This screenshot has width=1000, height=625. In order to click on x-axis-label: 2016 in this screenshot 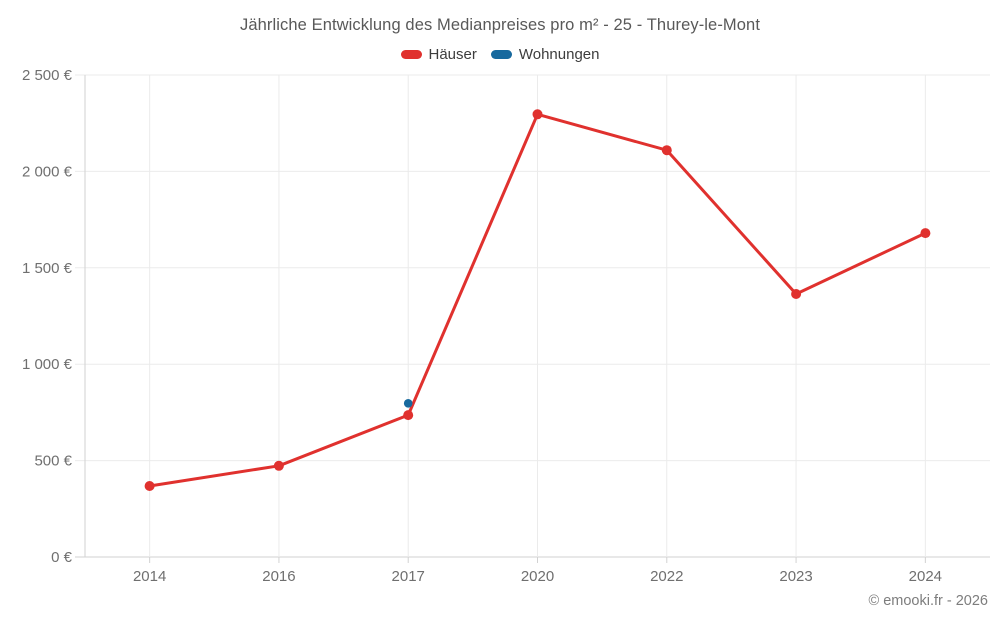, I will do `click(278, 576)`.